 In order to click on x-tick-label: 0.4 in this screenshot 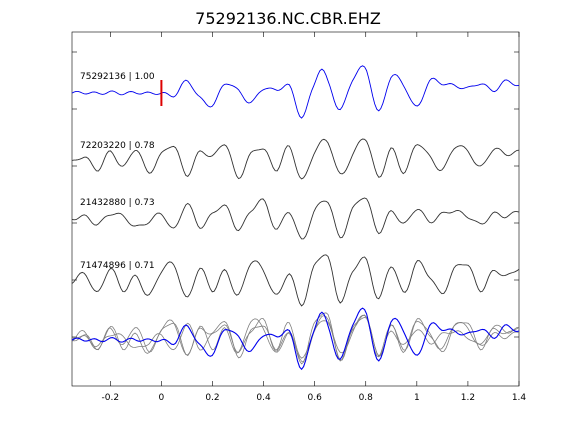, I will do `click(263, 398)`.